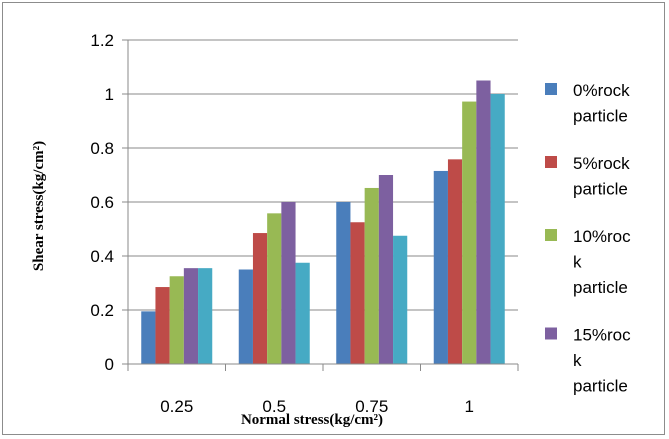  Describe the element at coordinates (176, 406) in the screenshot. I see `x-tick-label: 0.25` at that location.